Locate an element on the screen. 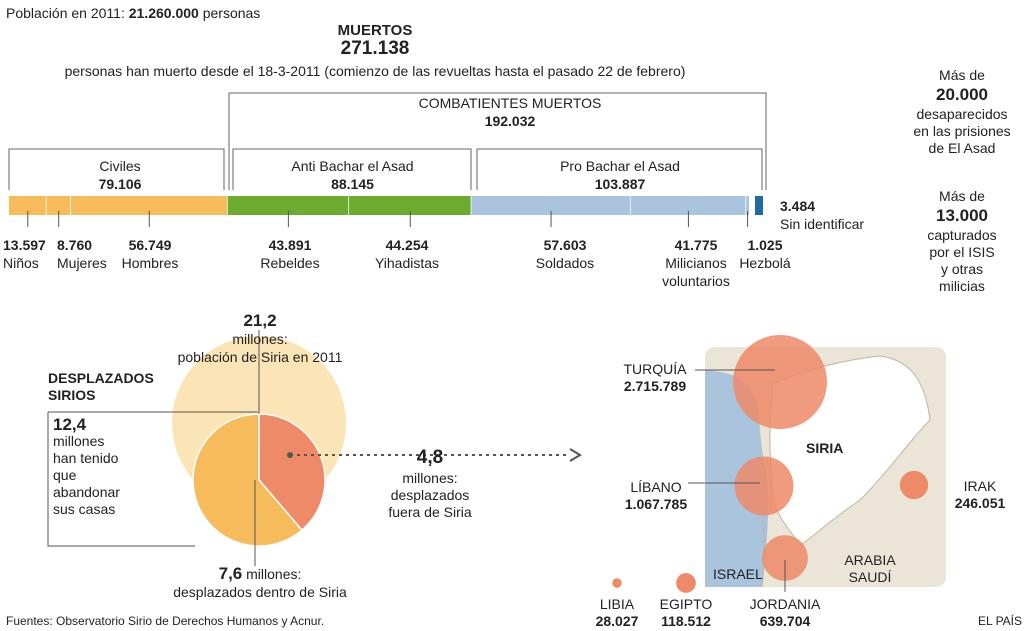  group-civiles-total: 79.106 is located at coordinates (120, 184).